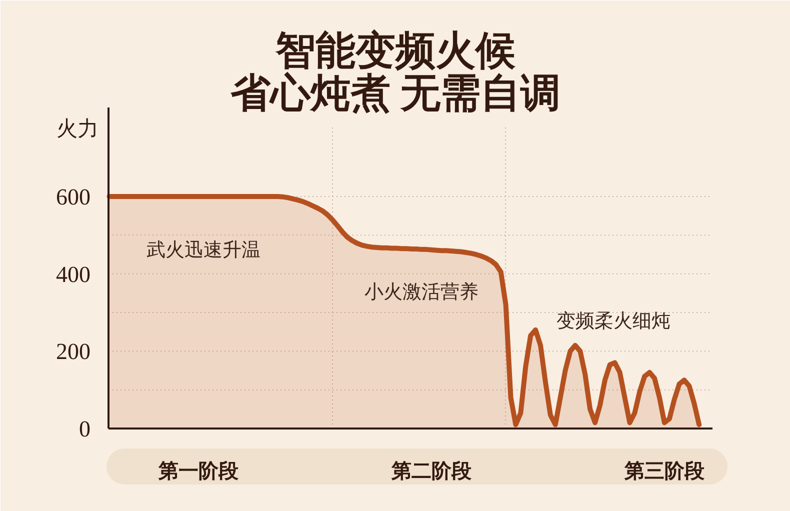 The height and width of the screenshot is (511, 790). Describe the element at coordinates (395, 50) in the screenshot. I see `chart-title: 智能变频火候` at that location.